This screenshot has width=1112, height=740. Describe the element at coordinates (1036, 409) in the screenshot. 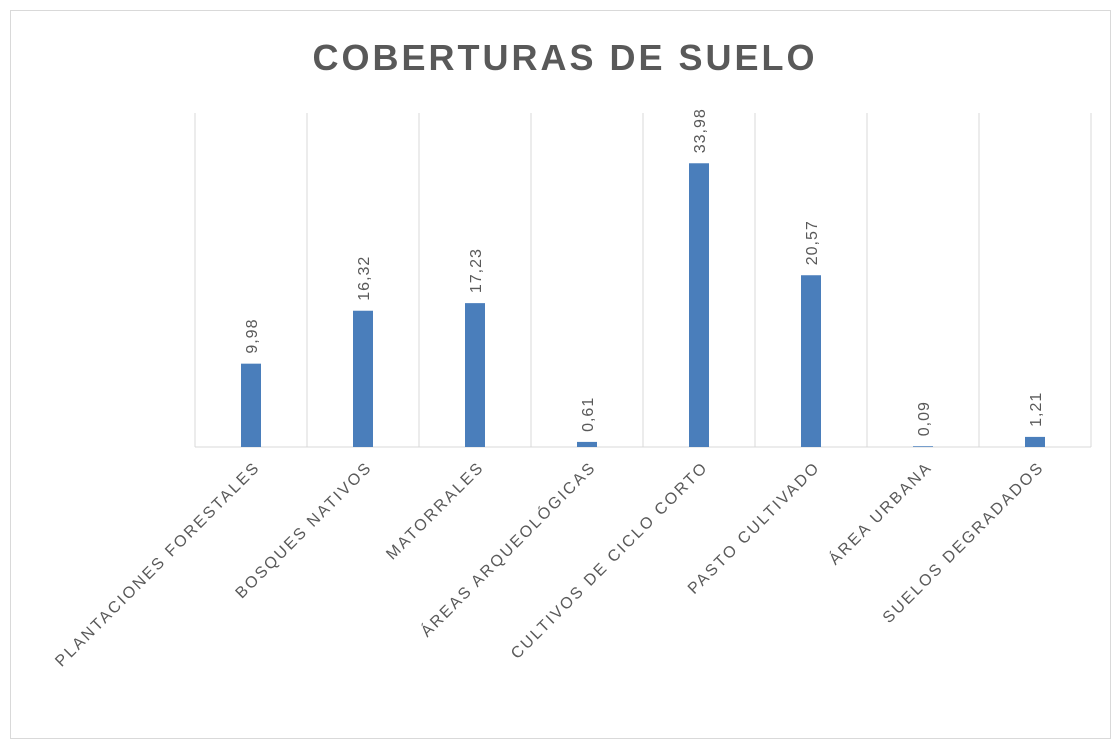

I see `value-label: 1,21` at that location.